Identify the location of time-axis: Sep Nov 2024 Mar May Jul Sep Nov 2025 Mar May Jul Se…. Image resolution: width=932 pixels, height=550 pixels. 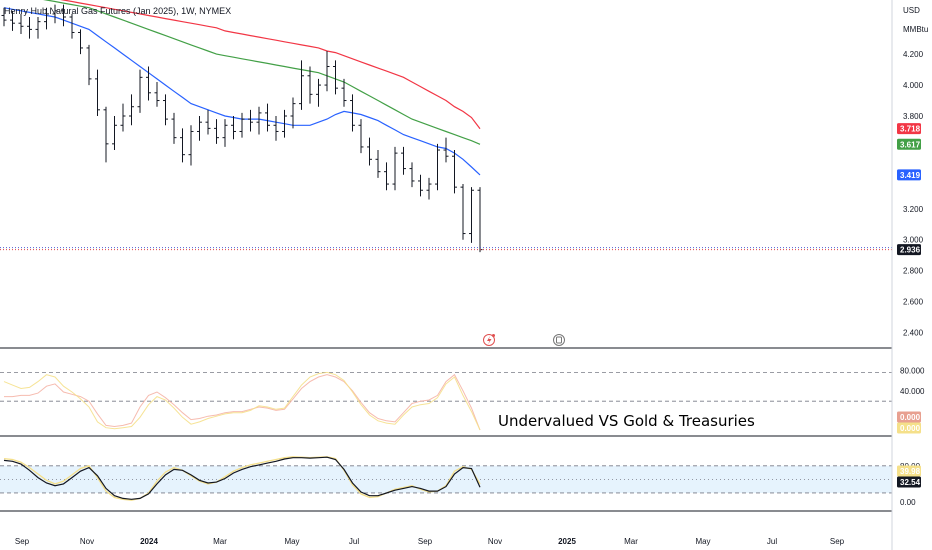
(430, 541).